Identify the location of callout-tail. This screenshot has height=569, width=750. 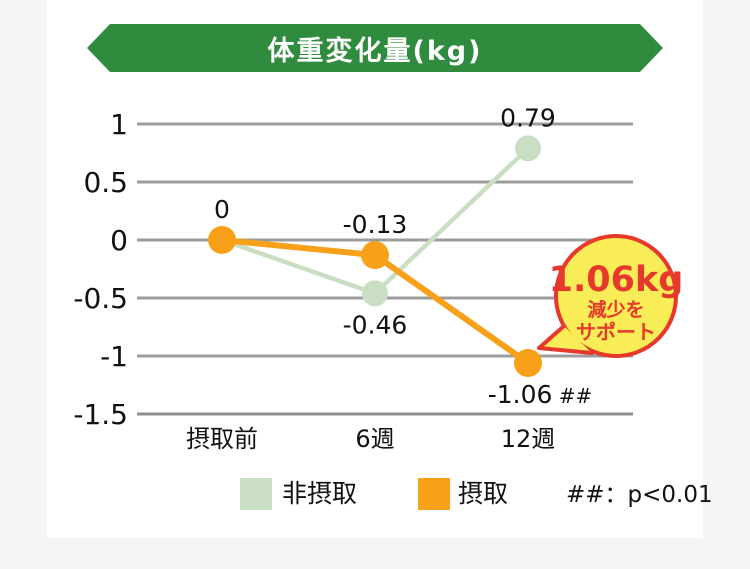
(565, 339).